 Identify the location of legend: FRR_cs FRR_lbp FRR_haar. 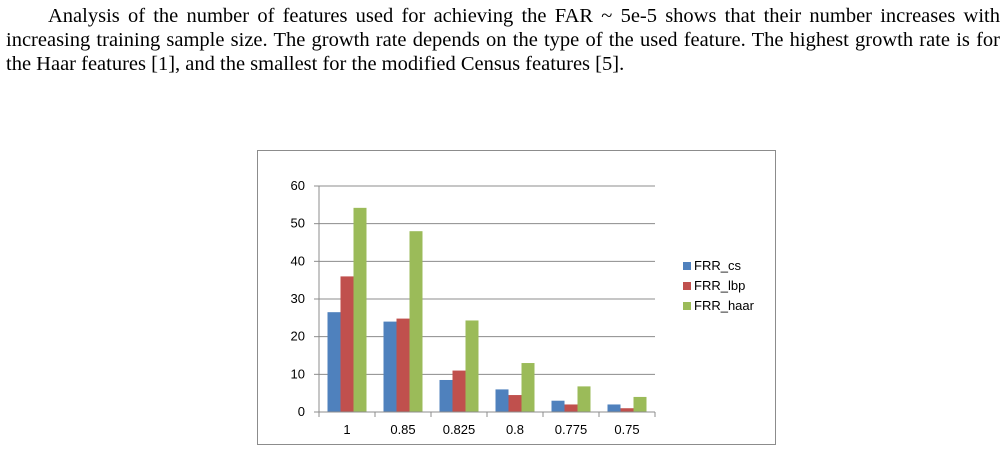
(719, 285).